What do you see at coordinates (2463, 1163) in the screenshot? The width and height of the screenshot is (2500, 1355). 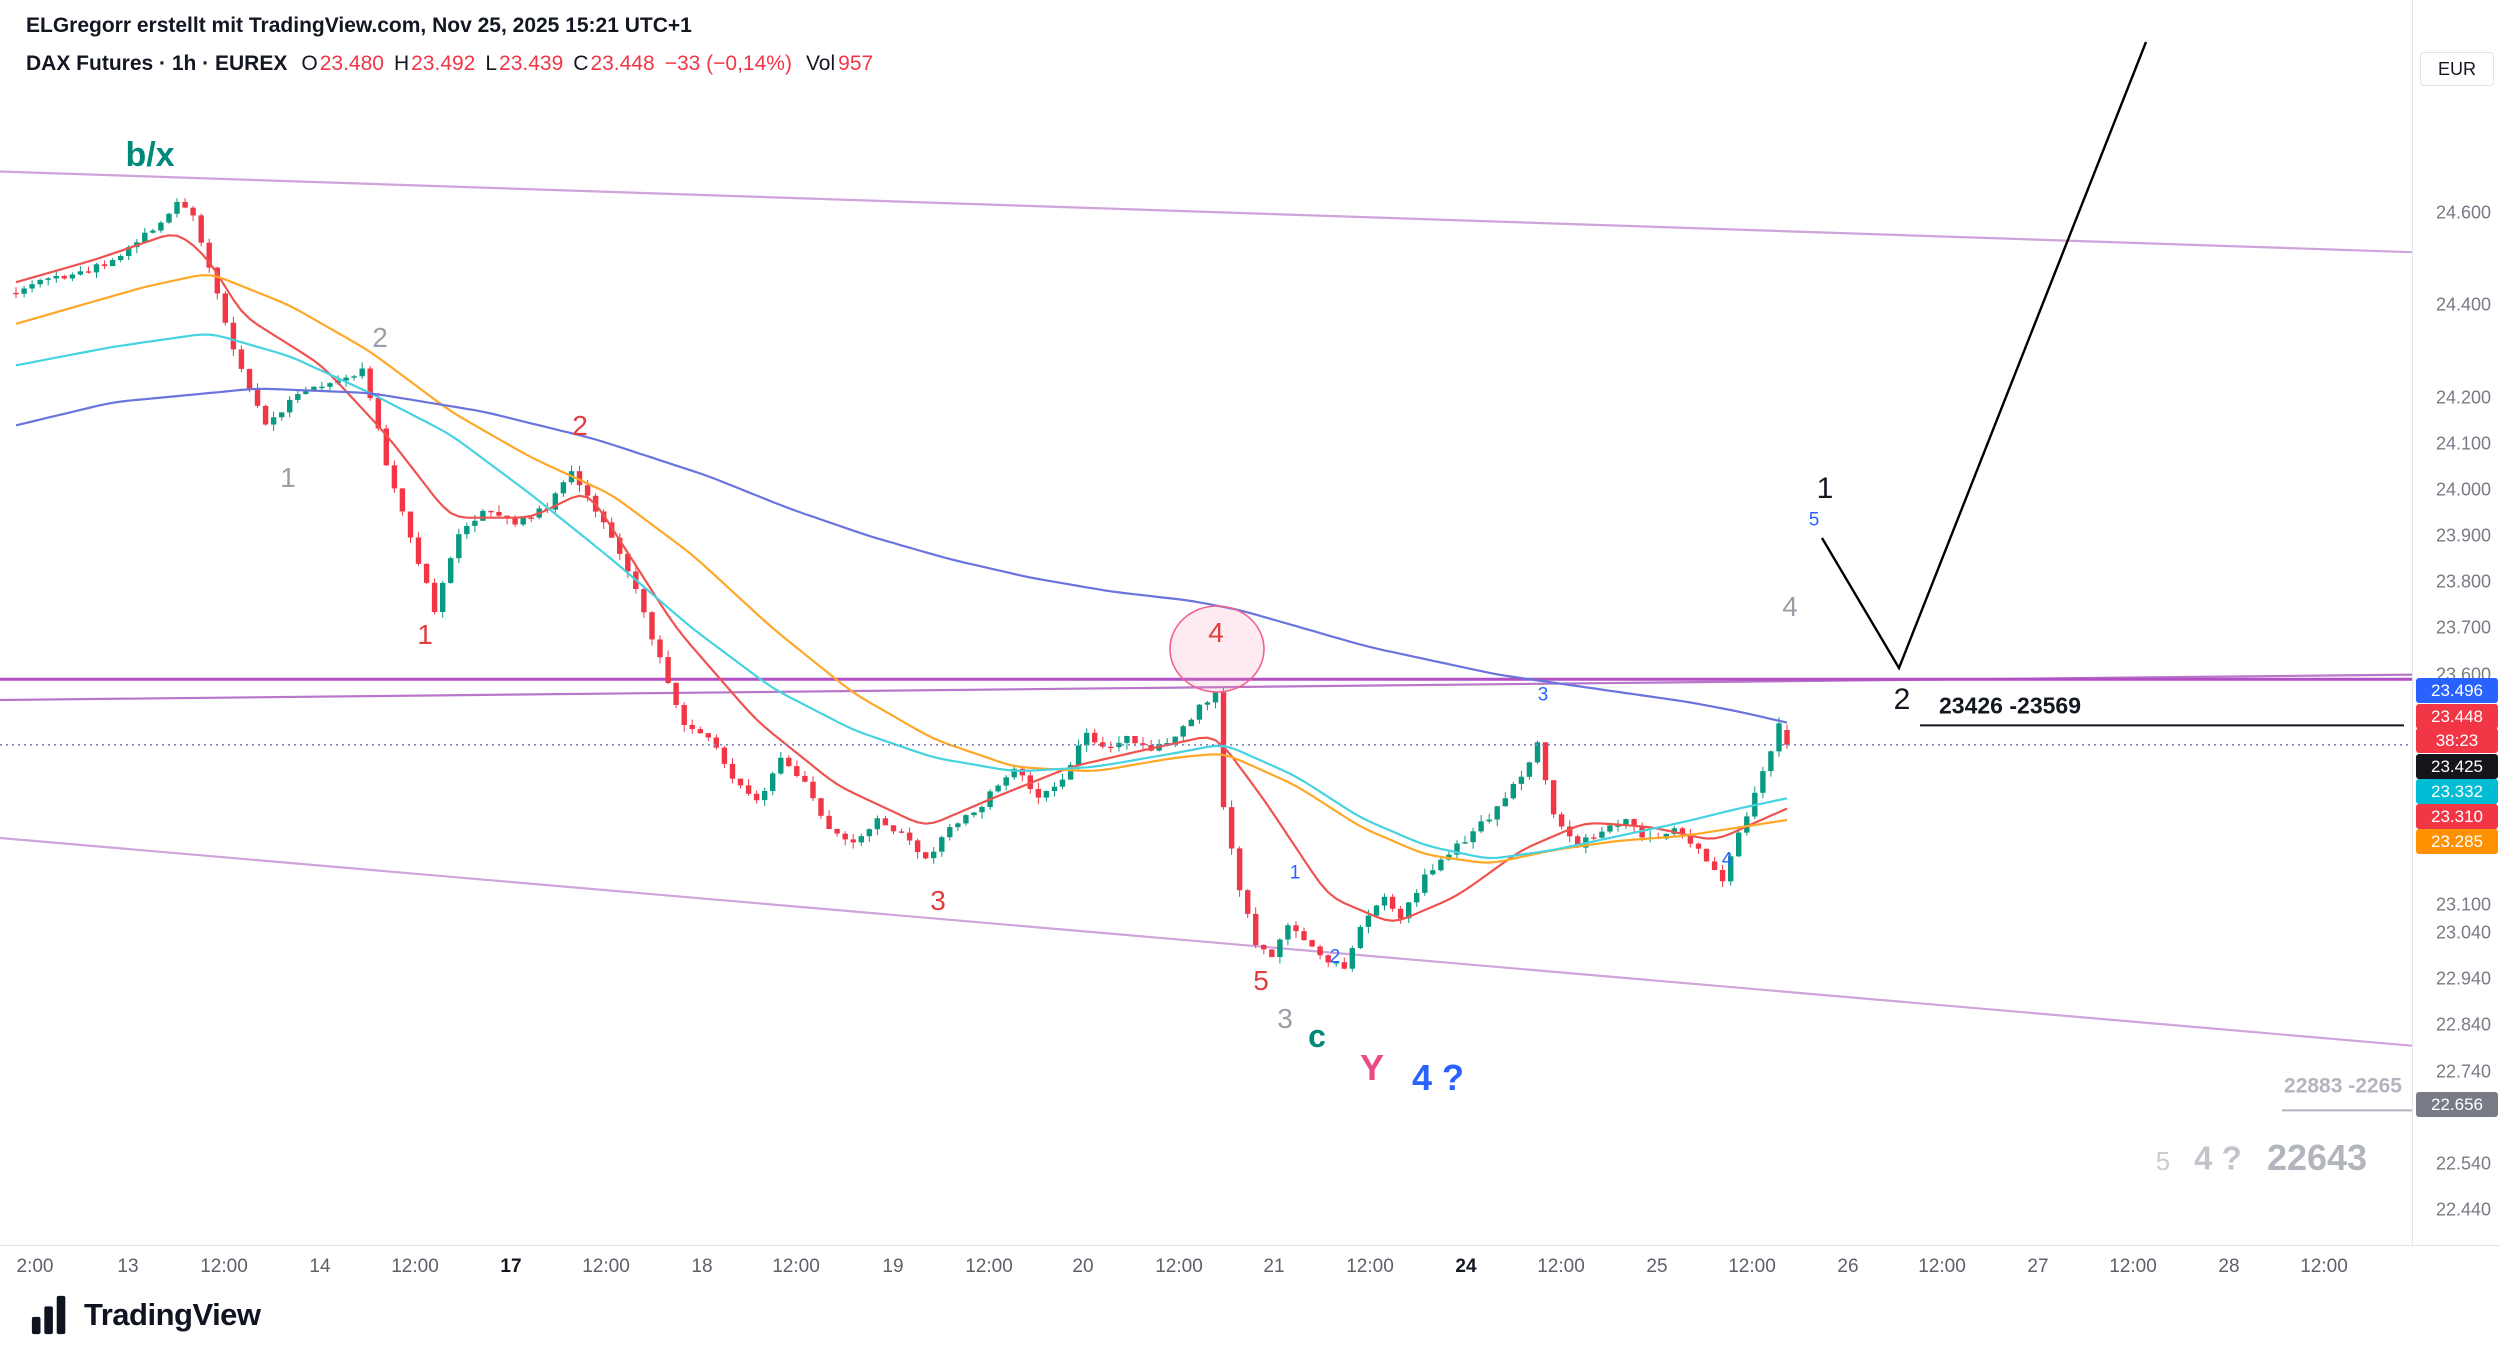 I see `price-axis-label: 22.540` at bounding box center [2463, 1163].